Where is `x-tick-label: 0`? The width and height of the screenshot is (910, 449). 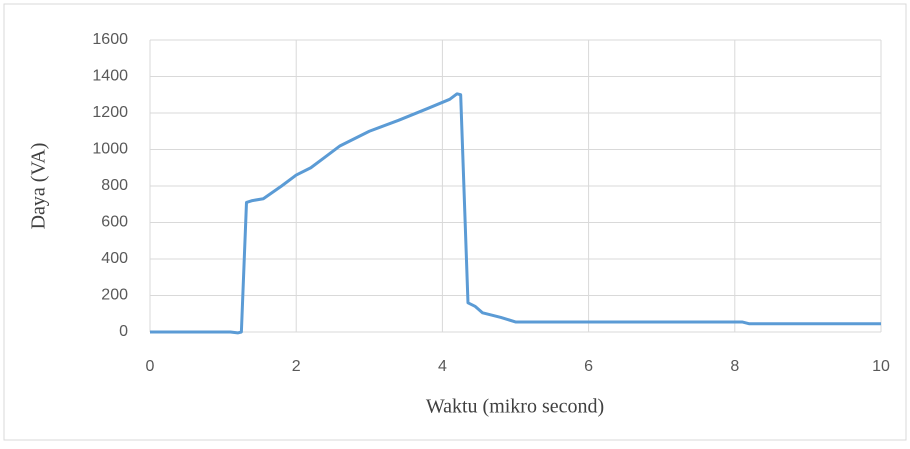 x-tick-label: 0 is located at coordinates (150, 366).